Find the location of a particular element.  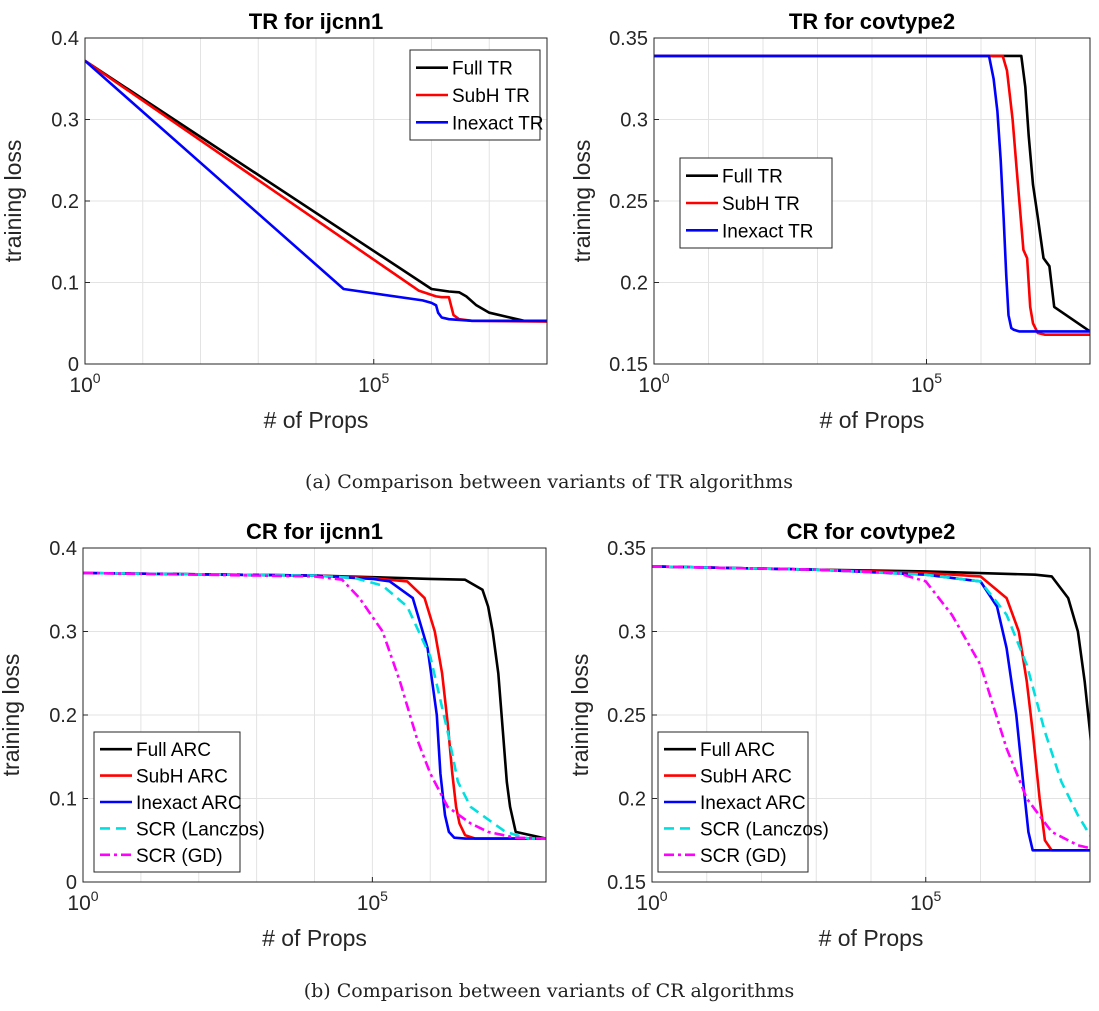

p3-series-scr-gd is located at coordinates (871, 707).